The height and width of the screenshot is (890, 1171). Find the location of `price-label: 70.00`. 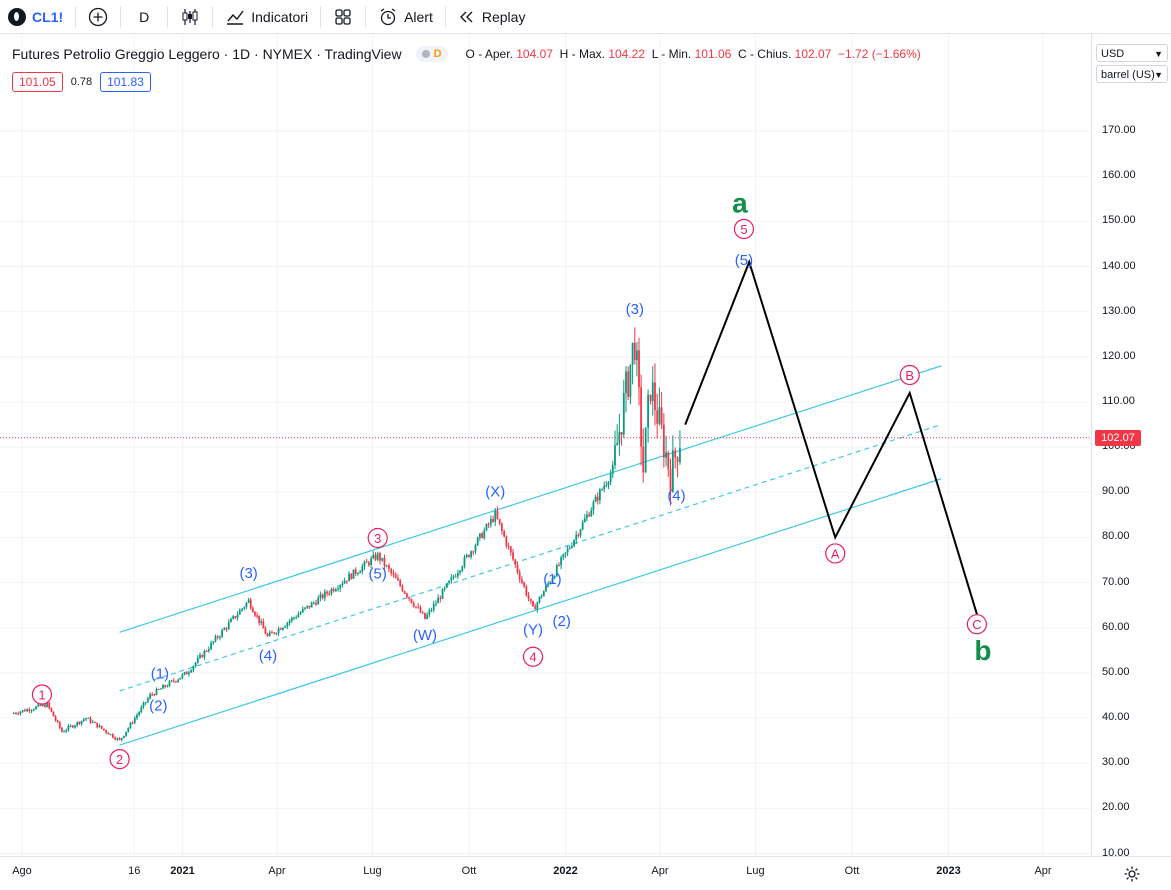

price-label: 70.00 is located at coordinates (1116, 581).